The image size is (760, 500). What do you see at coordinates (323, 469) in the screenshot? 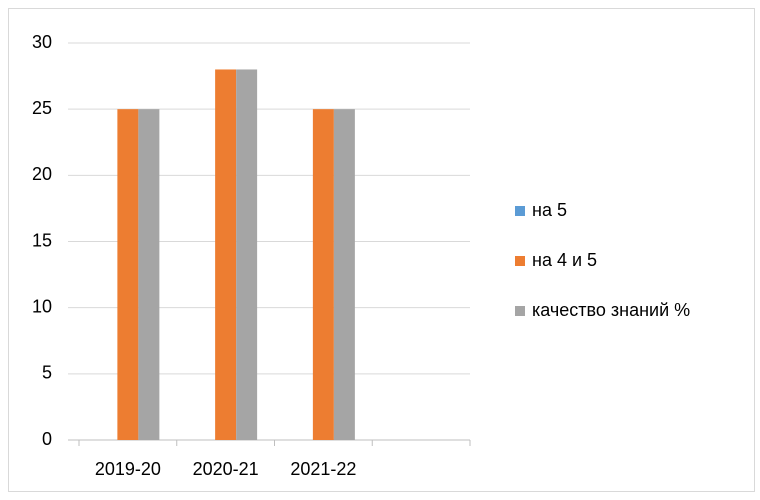
I see `x-tick-label: 2021-22` at bounding box center [323, 469].